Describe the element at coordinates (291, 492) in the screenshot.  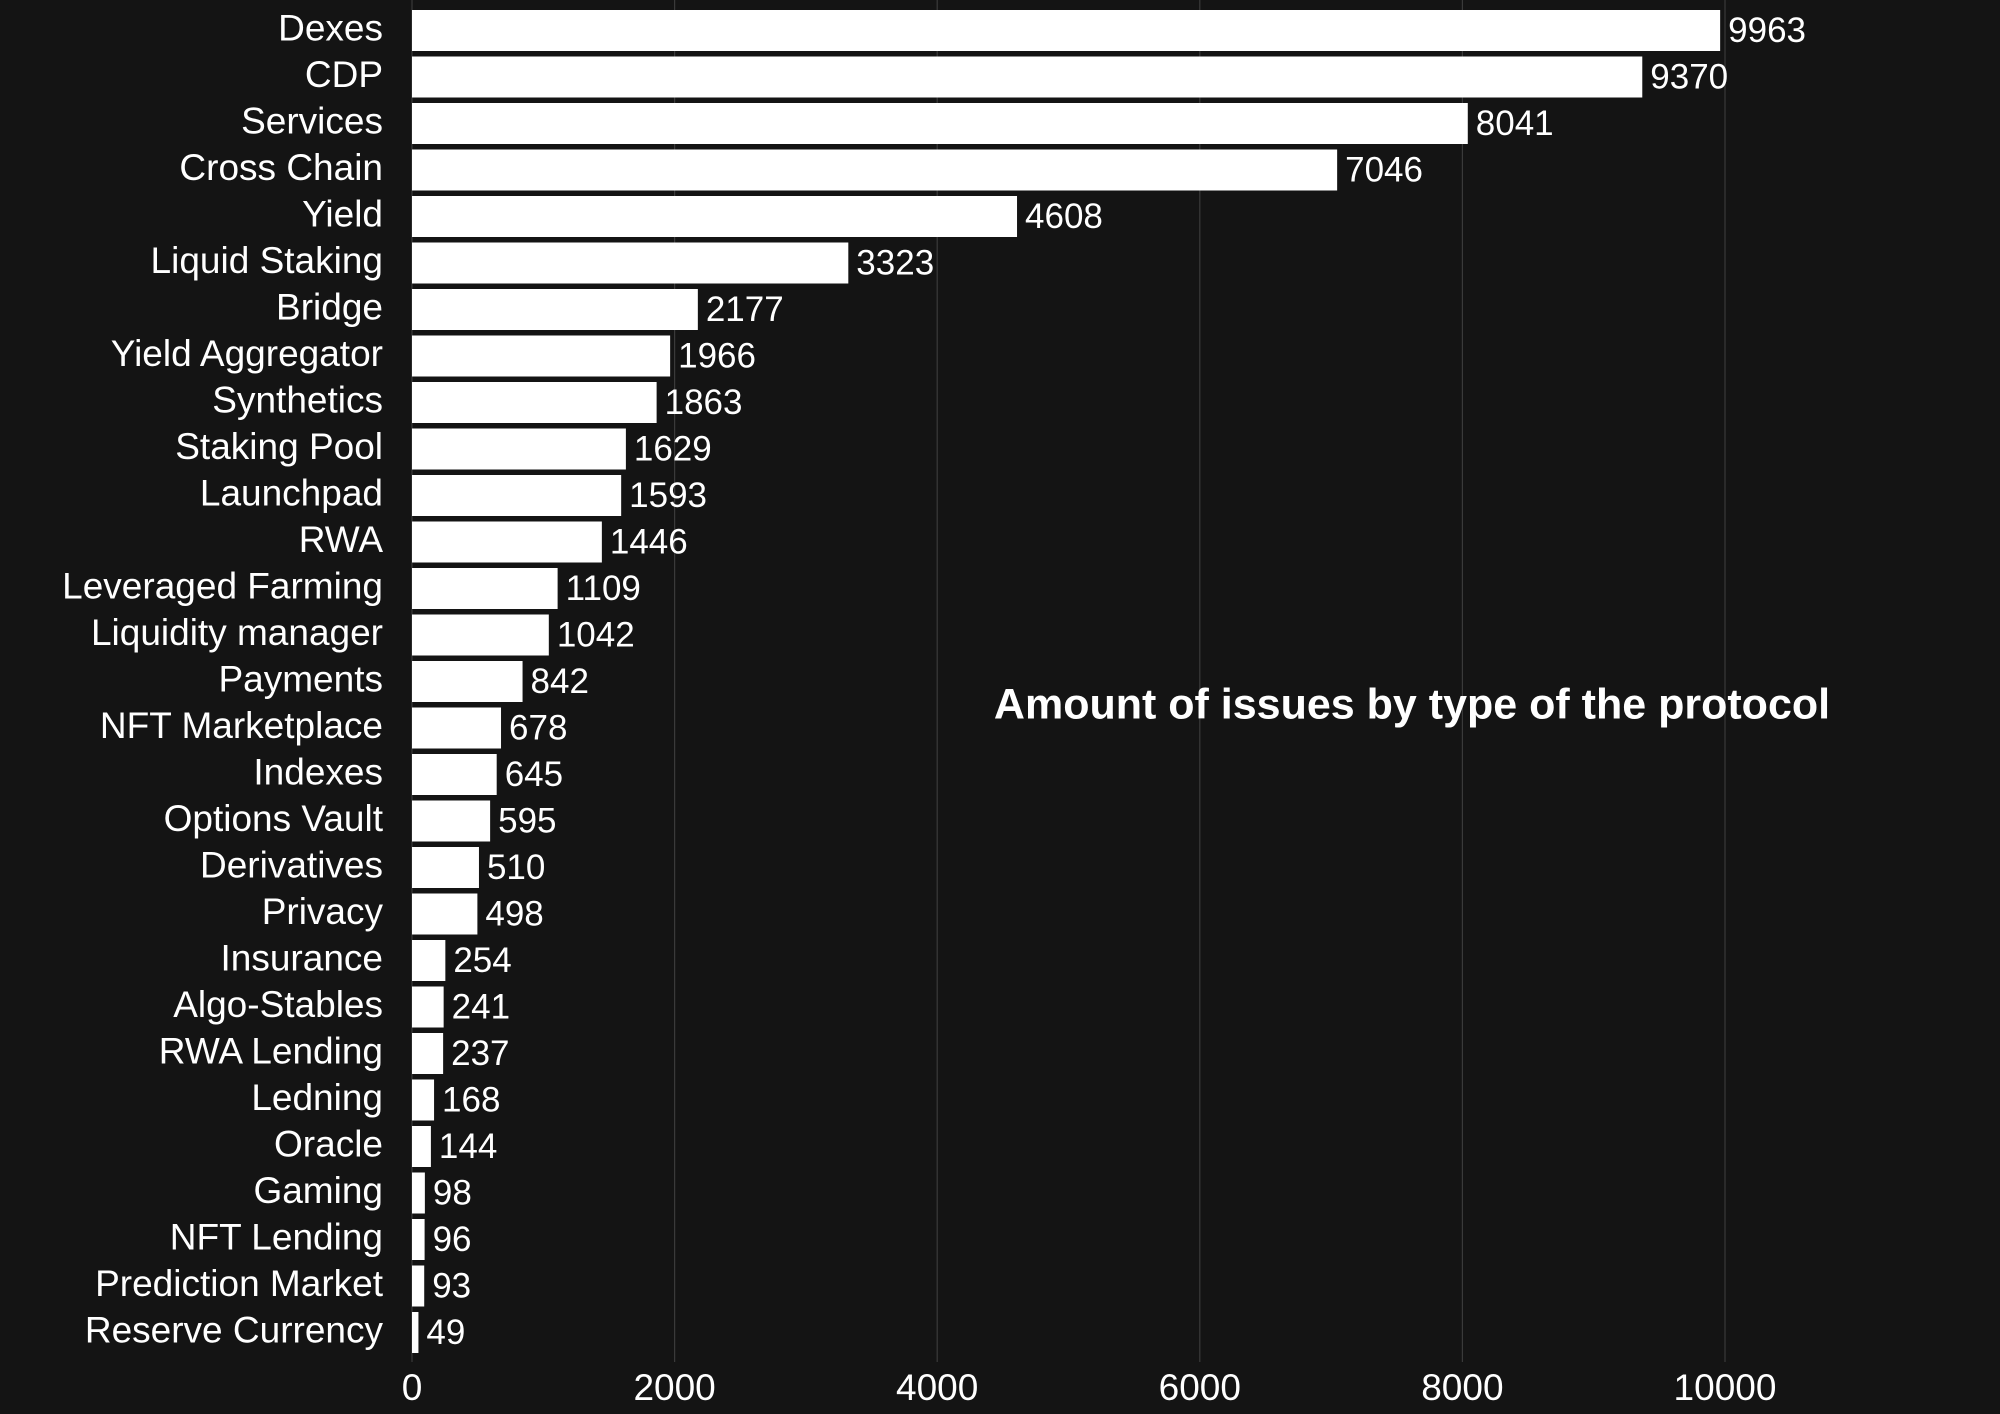
I see `category-label: Launchpad` at that location.